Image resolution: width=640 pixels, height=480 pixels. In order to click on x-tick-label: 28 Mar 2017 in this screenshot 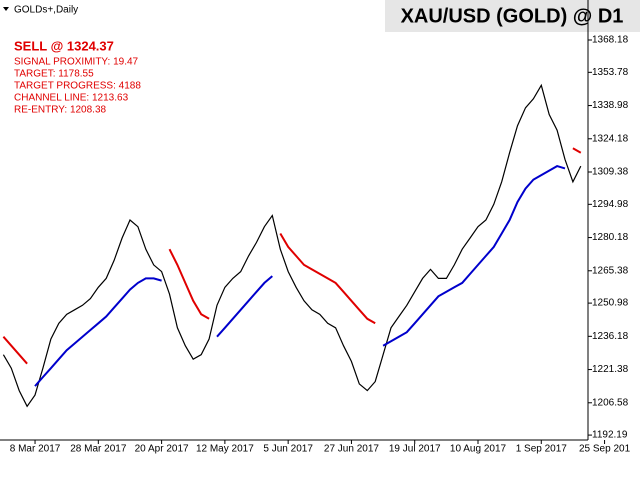, I will do `click(98, 449)`.